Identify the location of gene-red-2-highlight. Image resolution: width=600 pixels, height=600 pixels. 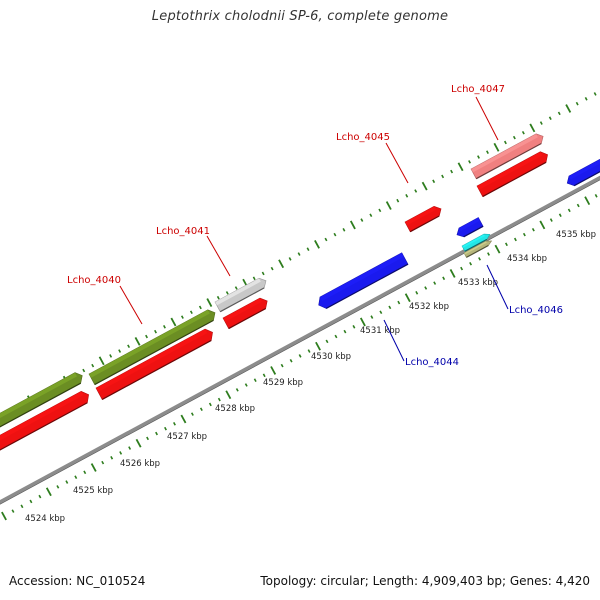
(152, 361).